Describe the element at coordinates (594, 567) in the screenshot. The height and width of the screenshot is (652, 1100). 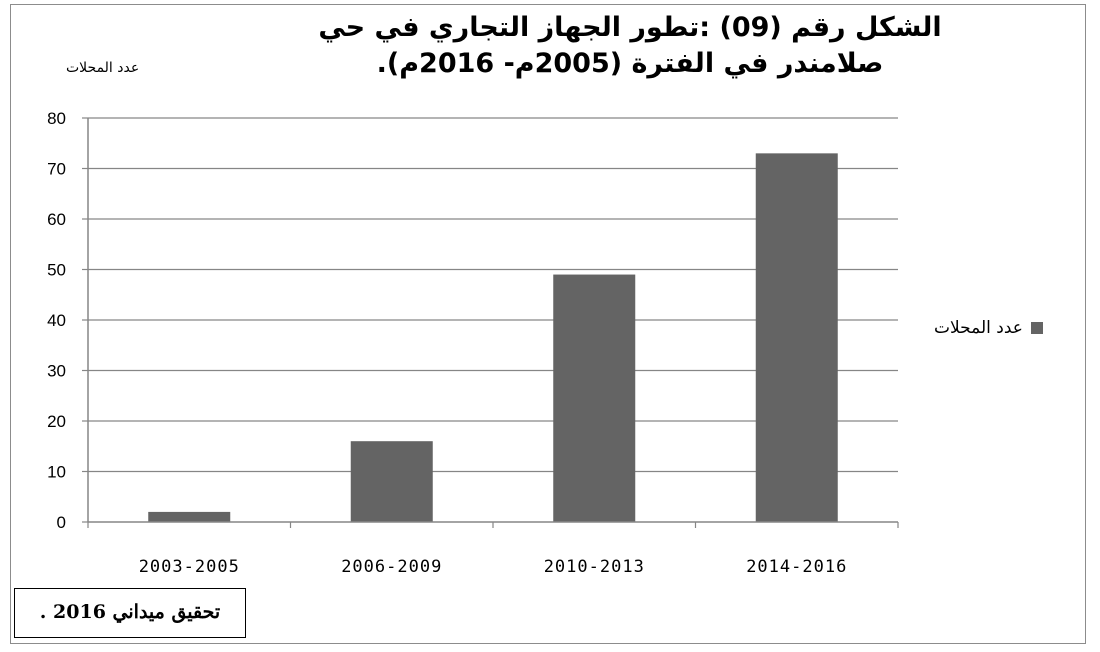
I see `x-tick-label: 2010-2013` at that location.